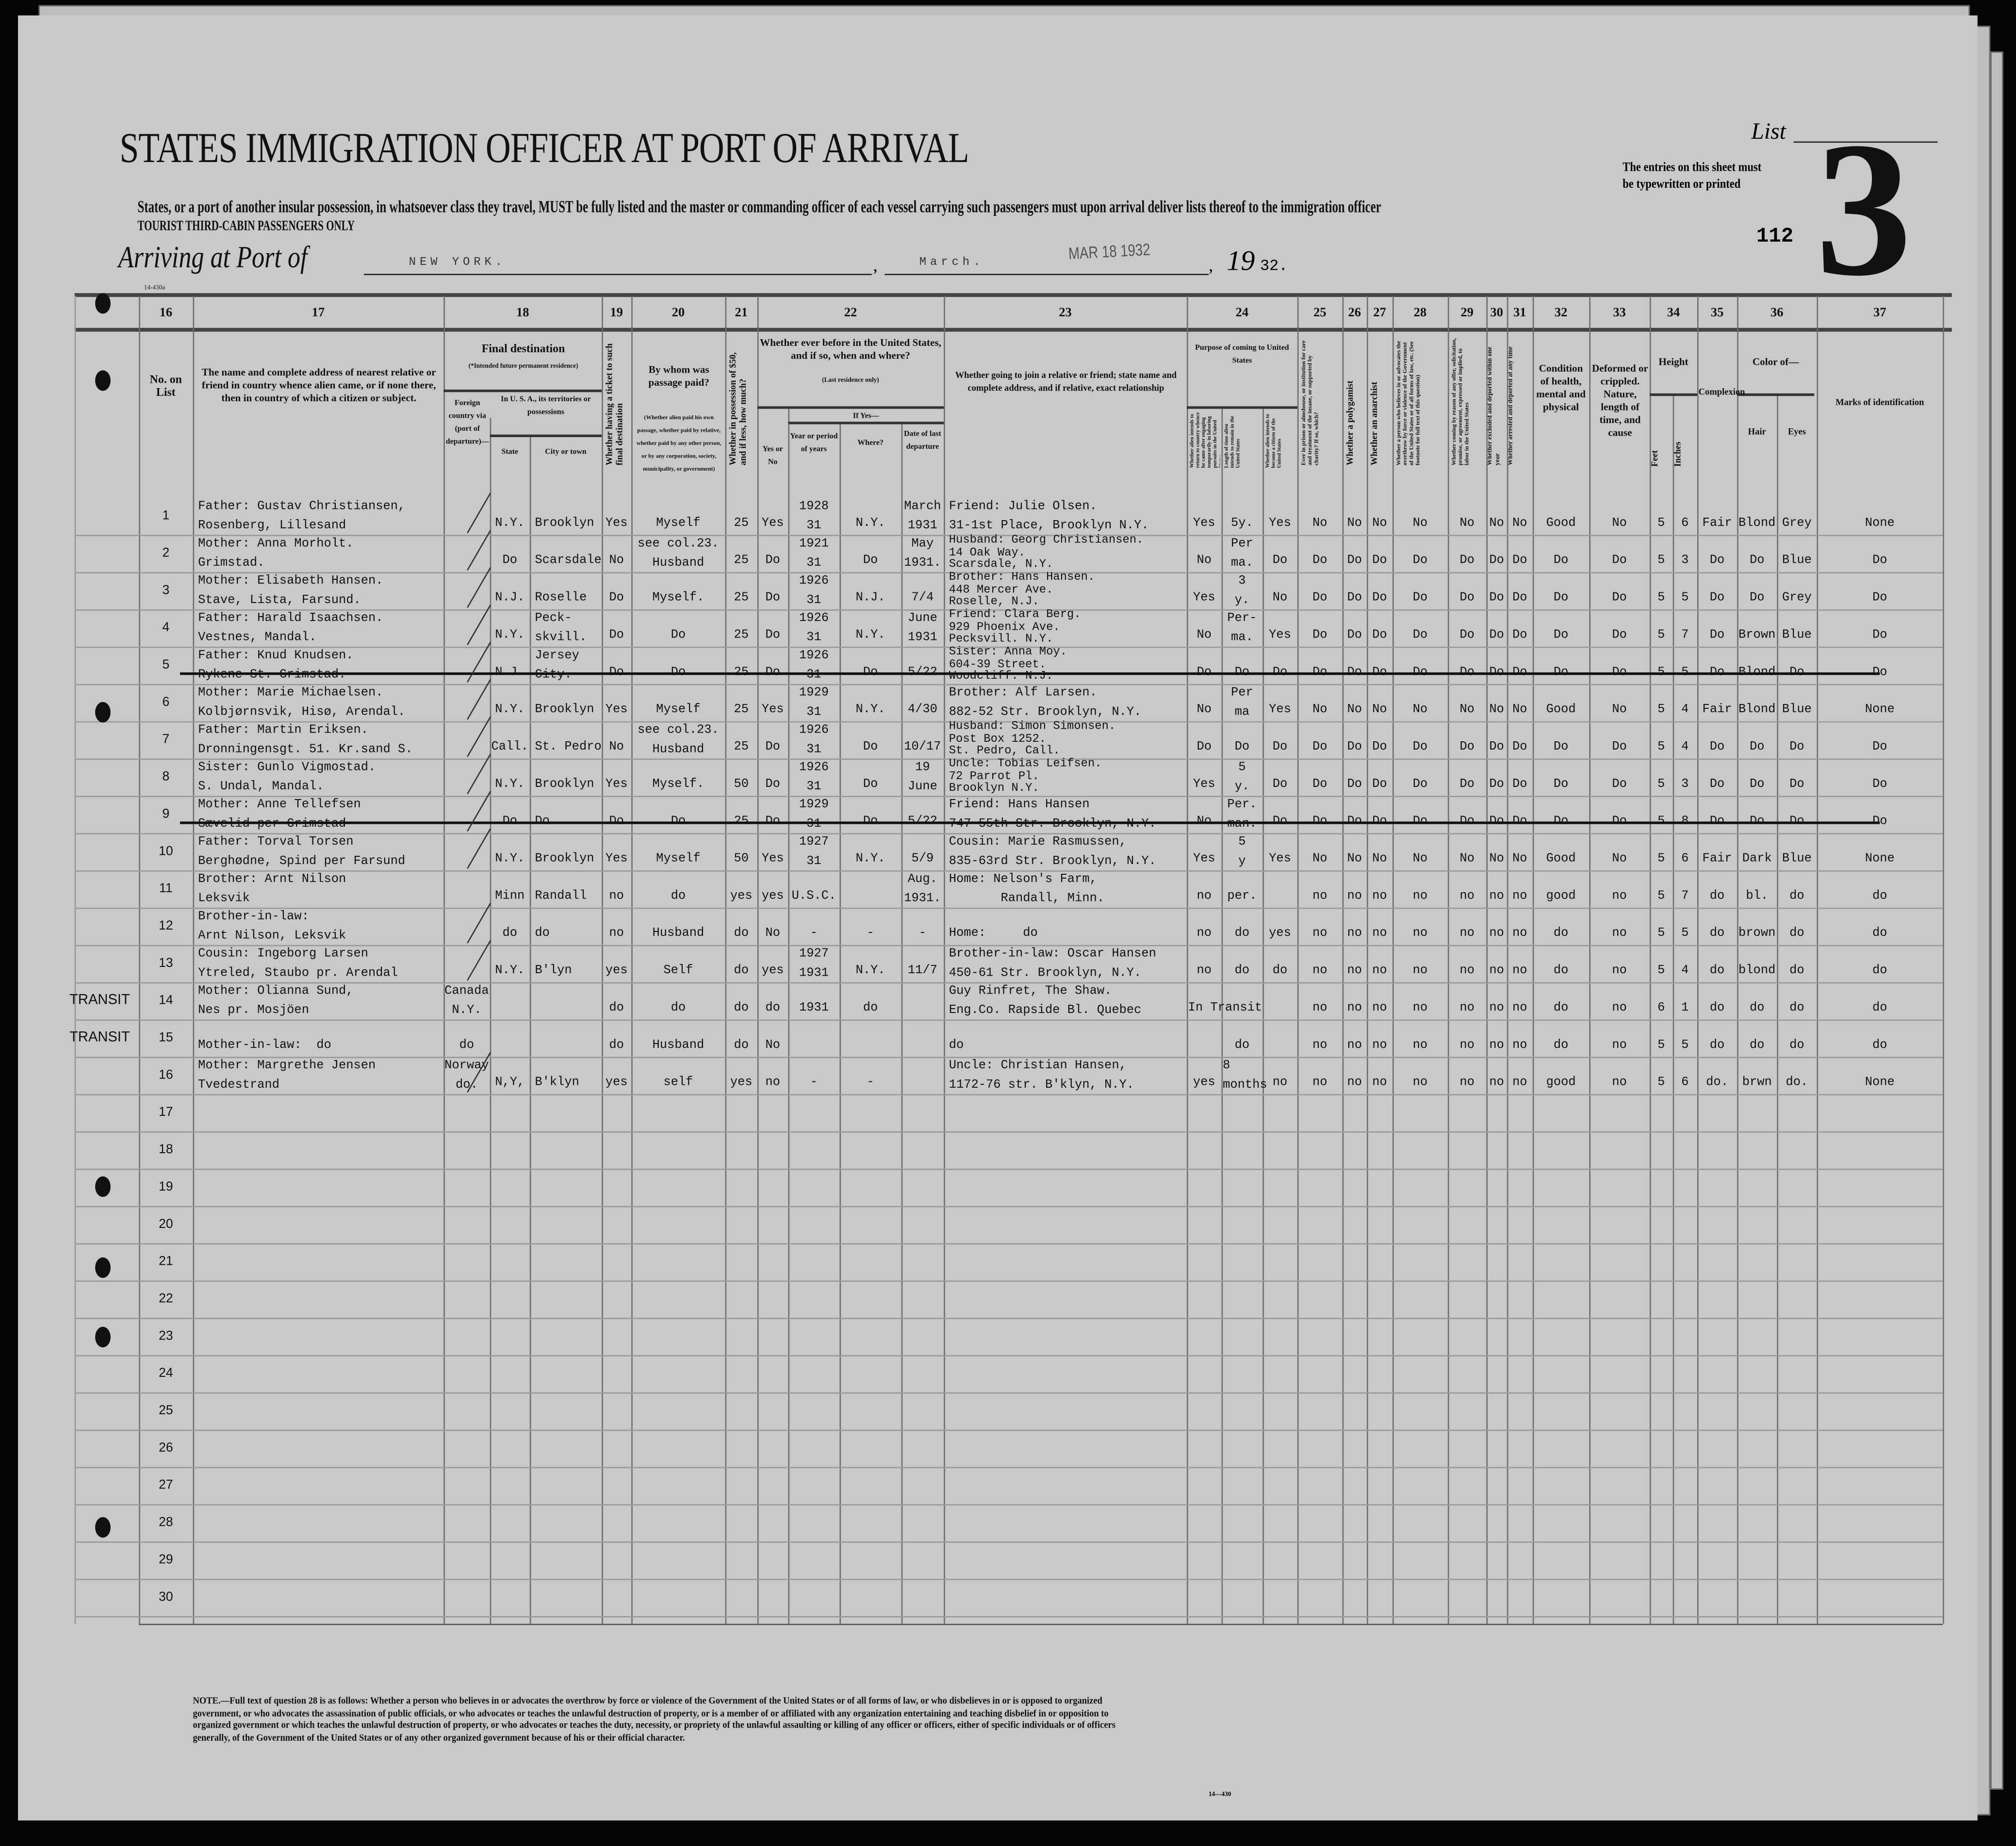 This screenshot has width=2016, height=1846. I want to click on cell-p24-length: Per ma, so click(1242, 702).